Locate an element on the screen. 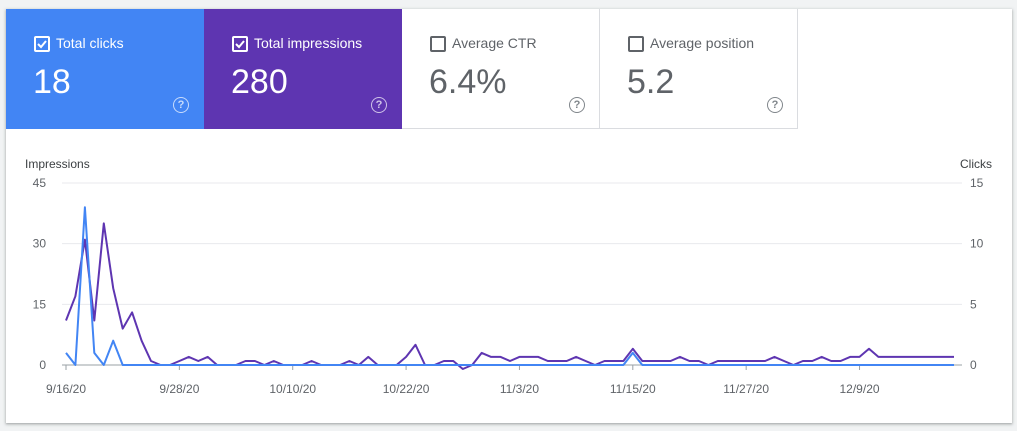 The image size is (1017, 431). left-tick-label: 45 is located at coordinates (40, 183).